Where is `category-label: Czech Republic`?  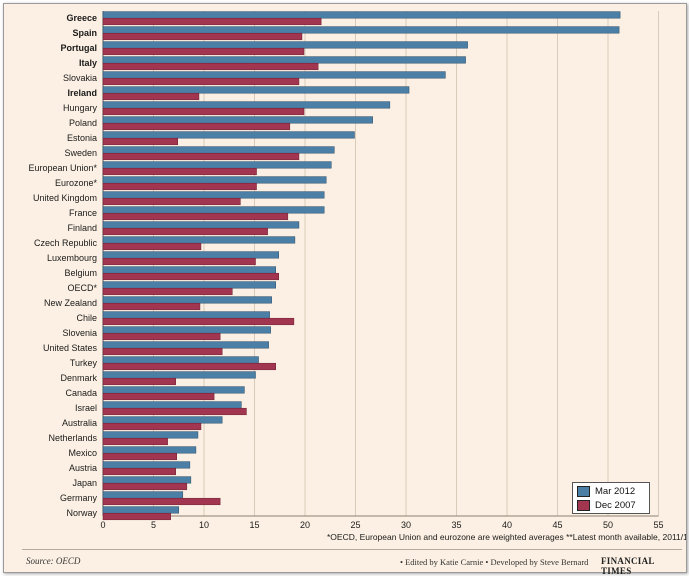
category-label: Czech Republic is located at coordinates (66, 243).